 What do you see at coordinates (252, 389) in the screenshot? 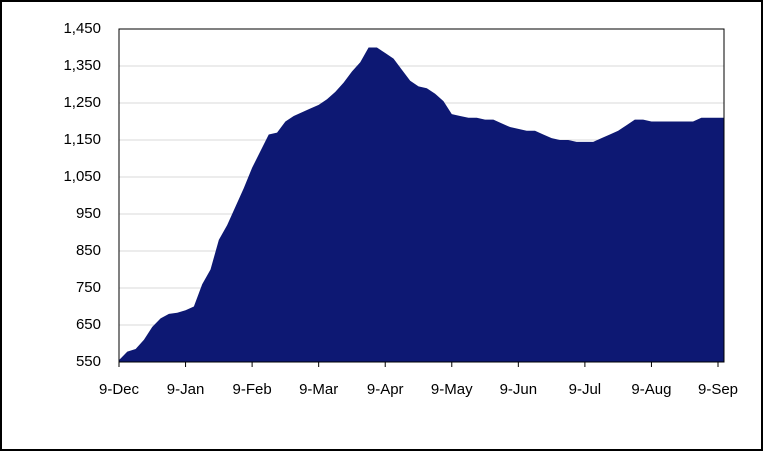
I see `x-tick-label: 9-Feb` at bounding box center [252, 389].